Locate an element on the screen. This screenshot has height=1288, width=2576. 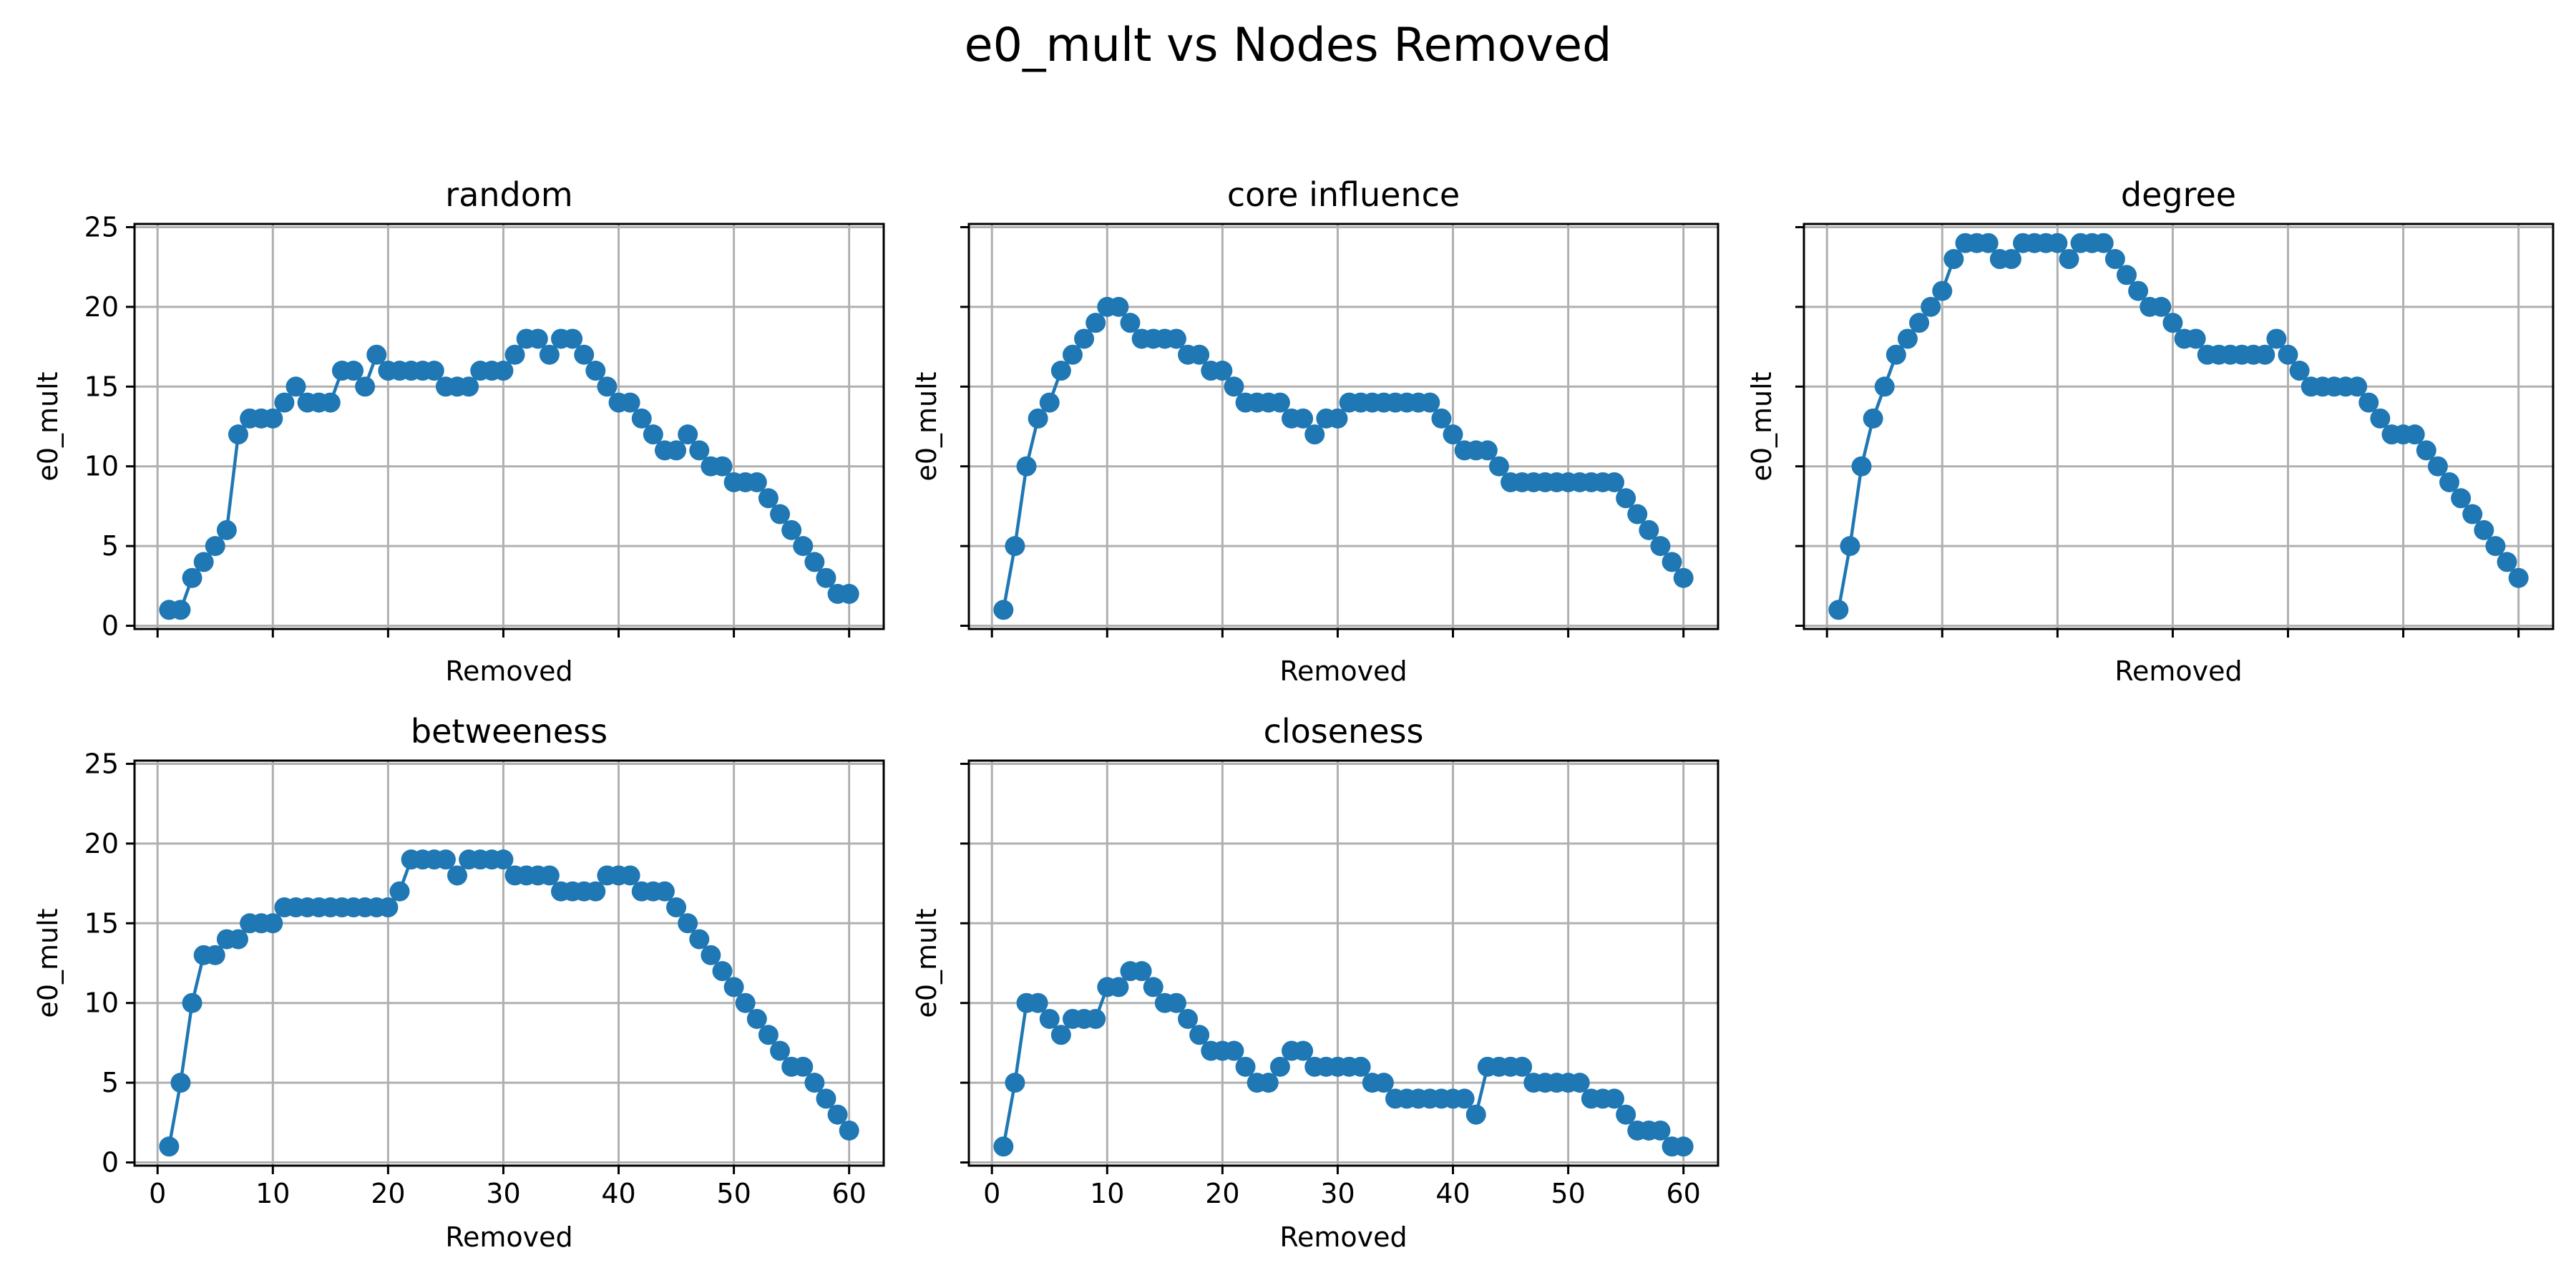
x-tick-label: 50 is located at coordinates (733, 1193).